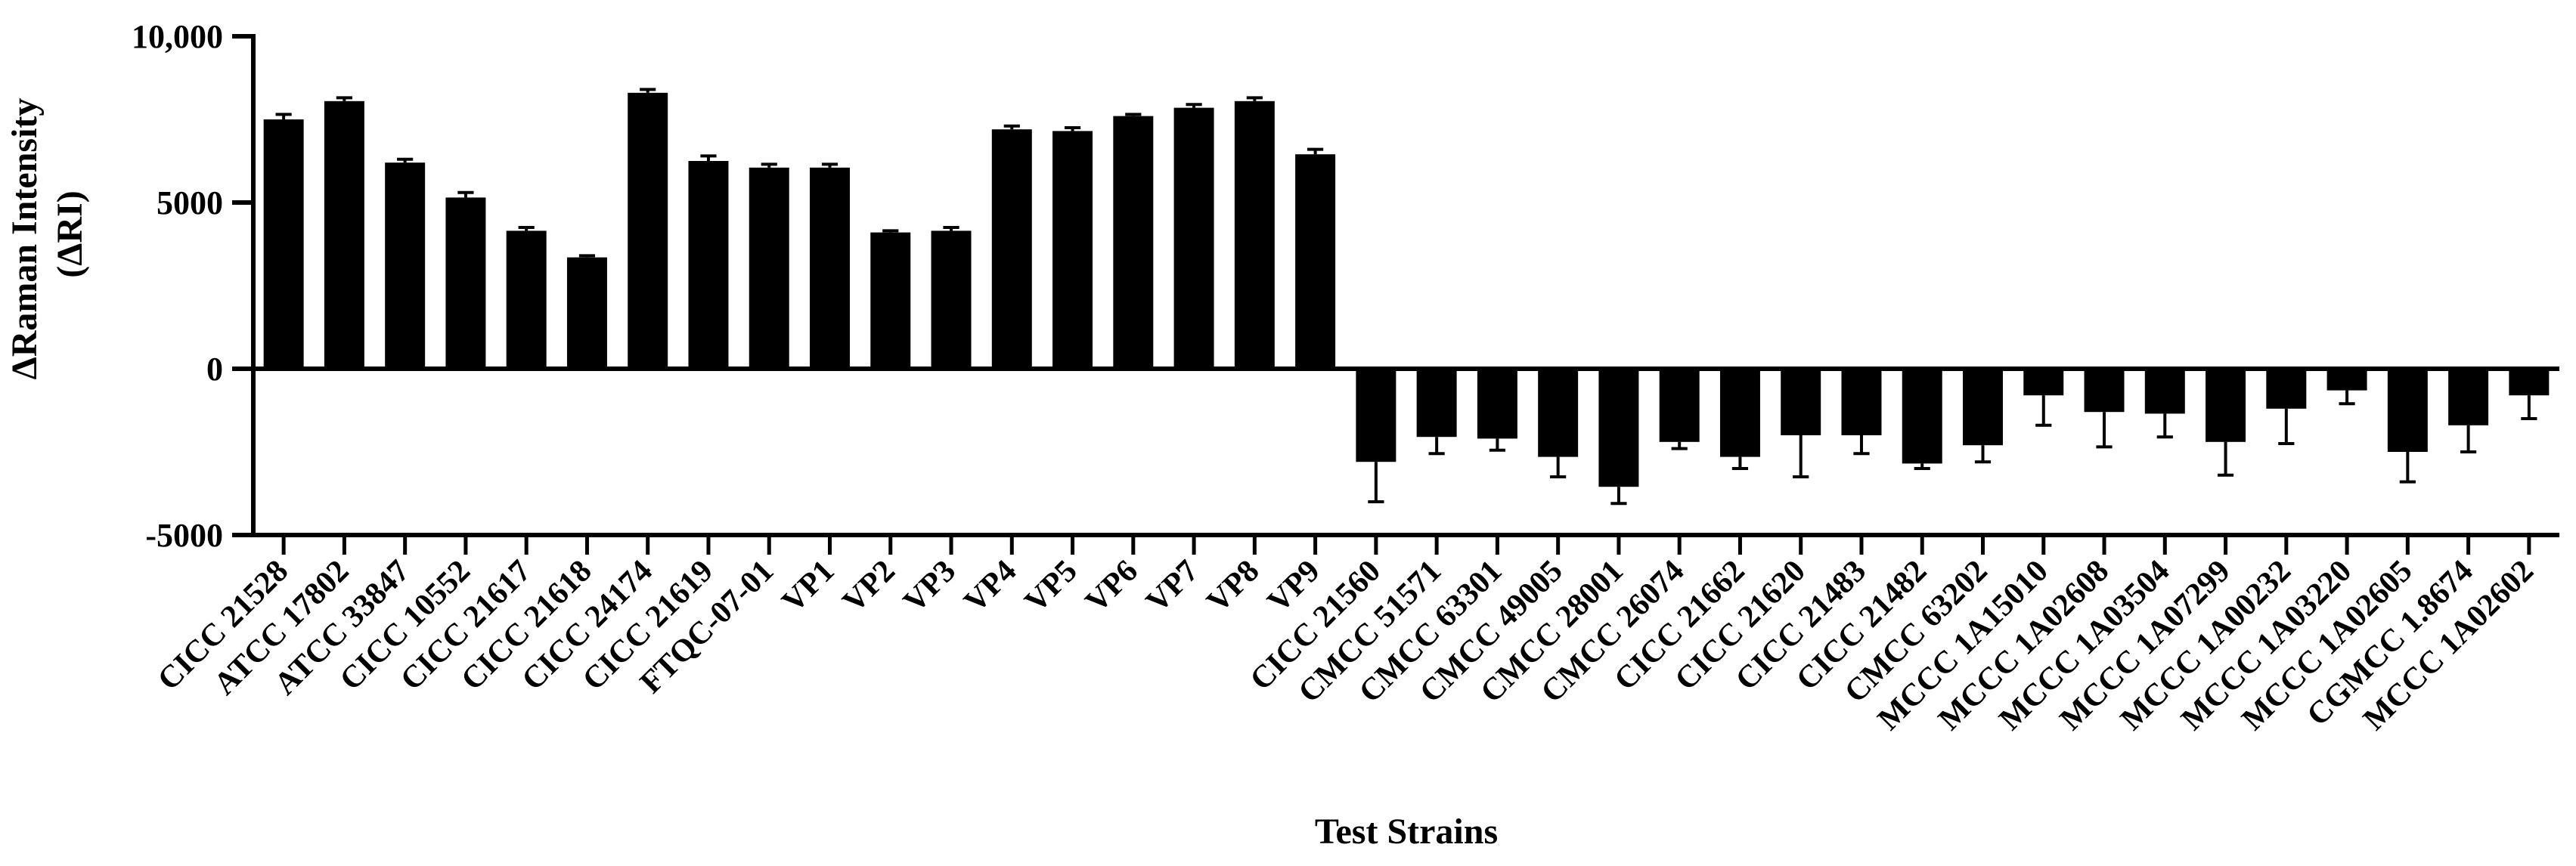 Image resolution: width=2576 pixels, height=866 pixels. Describe the element at coordinates (1406, 832) in the screenshot. I see `x-axis-title: Test Strains` at that location.